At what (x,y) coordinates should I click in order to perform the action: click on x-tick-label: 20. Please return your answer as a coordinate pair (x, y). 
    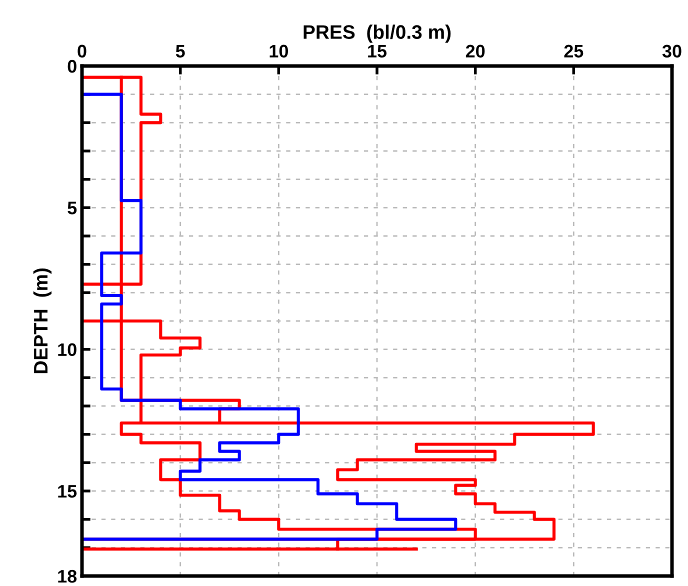
    Looking at the image, I should click on (475, 51).